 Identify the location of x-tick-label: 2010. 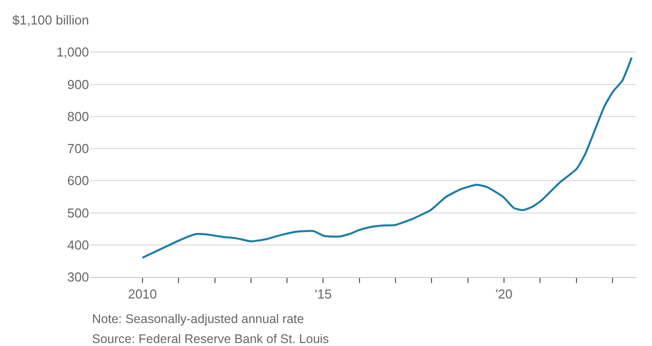
(142, 294).